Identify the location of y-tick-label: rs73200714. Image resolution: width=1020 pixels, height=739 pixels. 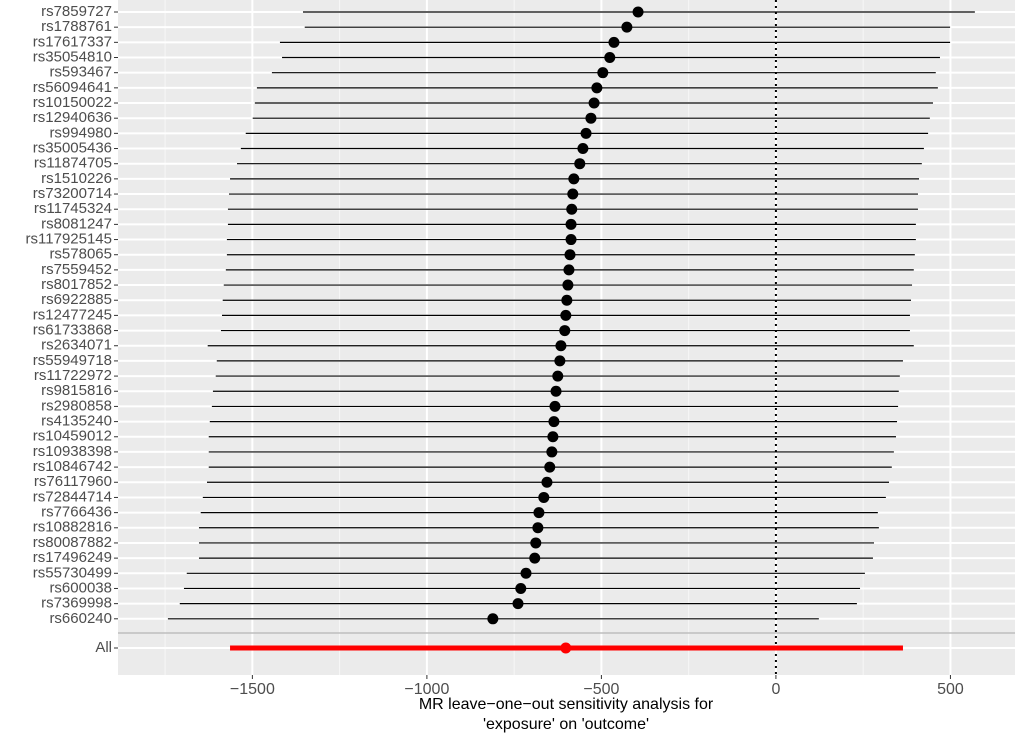
(72, 193).